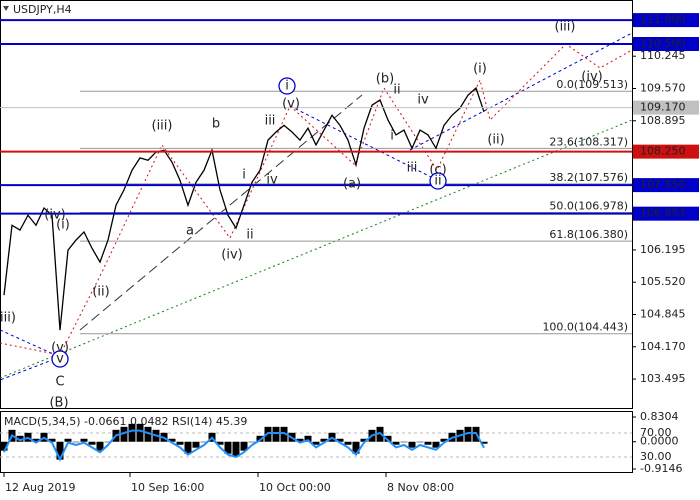 Image resolution: width=700 pixels, height=500 pixels. I want to click on wave-label: C, so click(59, 382).